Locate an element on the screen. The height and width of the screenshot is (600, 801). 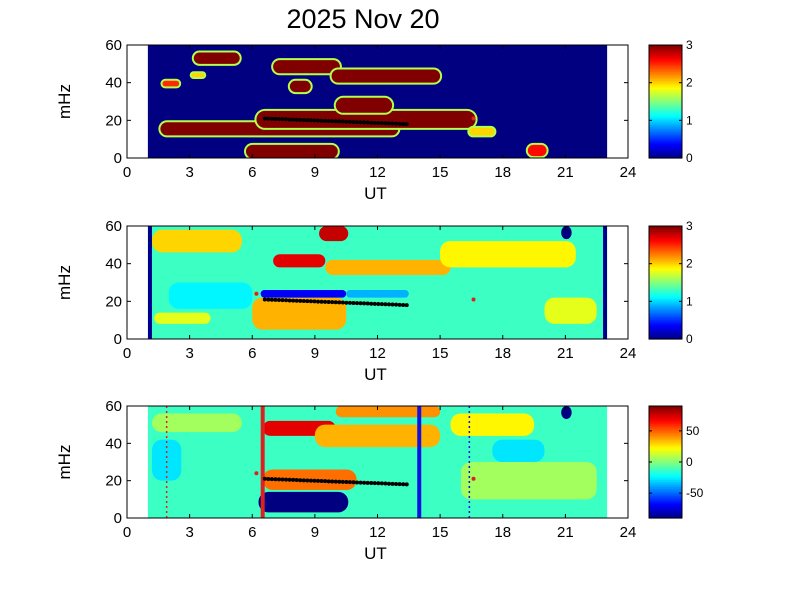
red-marker is located at coordinates (256, 473).